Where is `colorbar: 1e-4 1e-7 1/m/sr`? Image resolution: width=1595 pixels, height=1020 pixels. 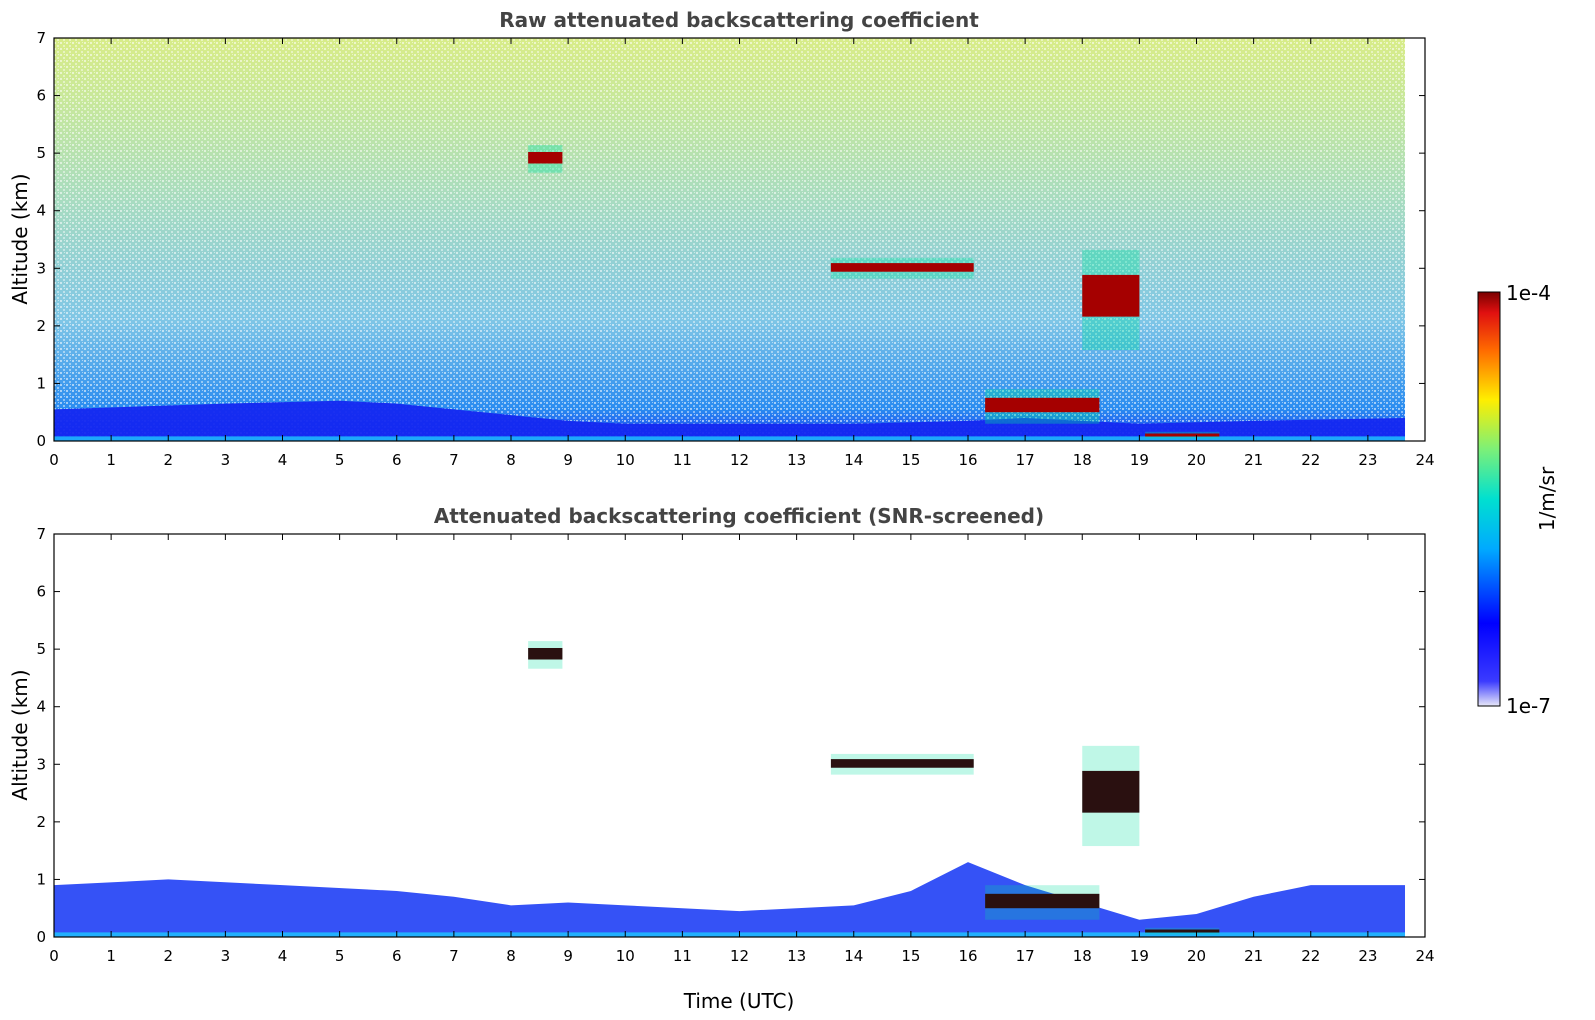
colorbar: 1e-4 1e-7 1/m/sr is located at coordinates (1518, 499).